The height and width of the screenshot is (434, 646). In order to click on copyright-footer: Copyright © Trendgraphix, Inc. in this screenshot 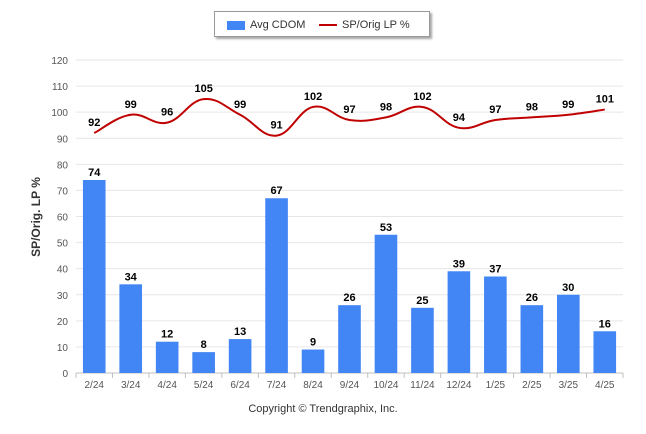, I will do `click(323, 409)`.